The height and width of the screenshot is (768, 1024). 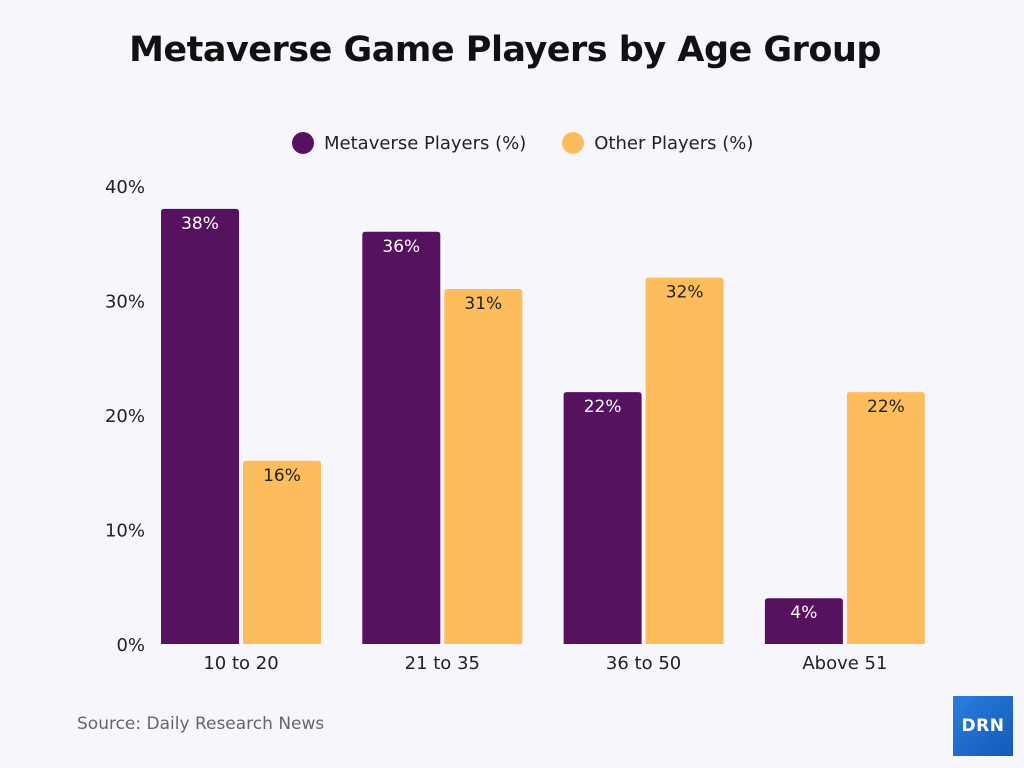 I want to click on data-label: 4%, so click(x=803, y=613).